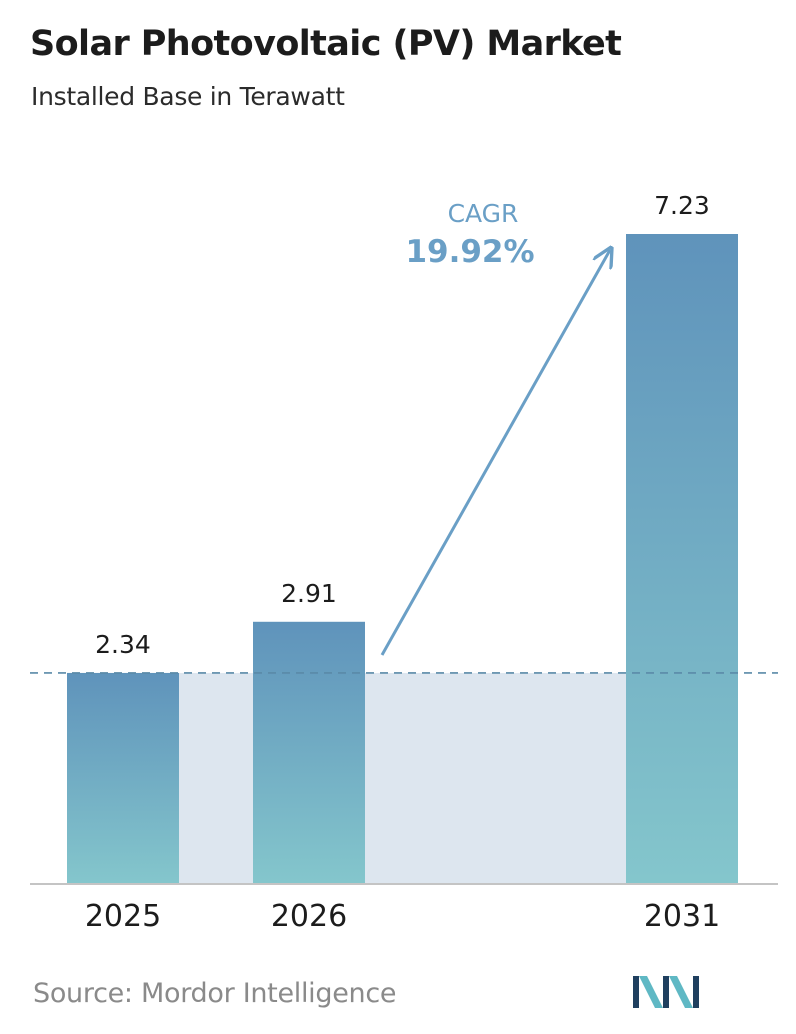  I want to click on cagr-arrow, so click(495, 453).